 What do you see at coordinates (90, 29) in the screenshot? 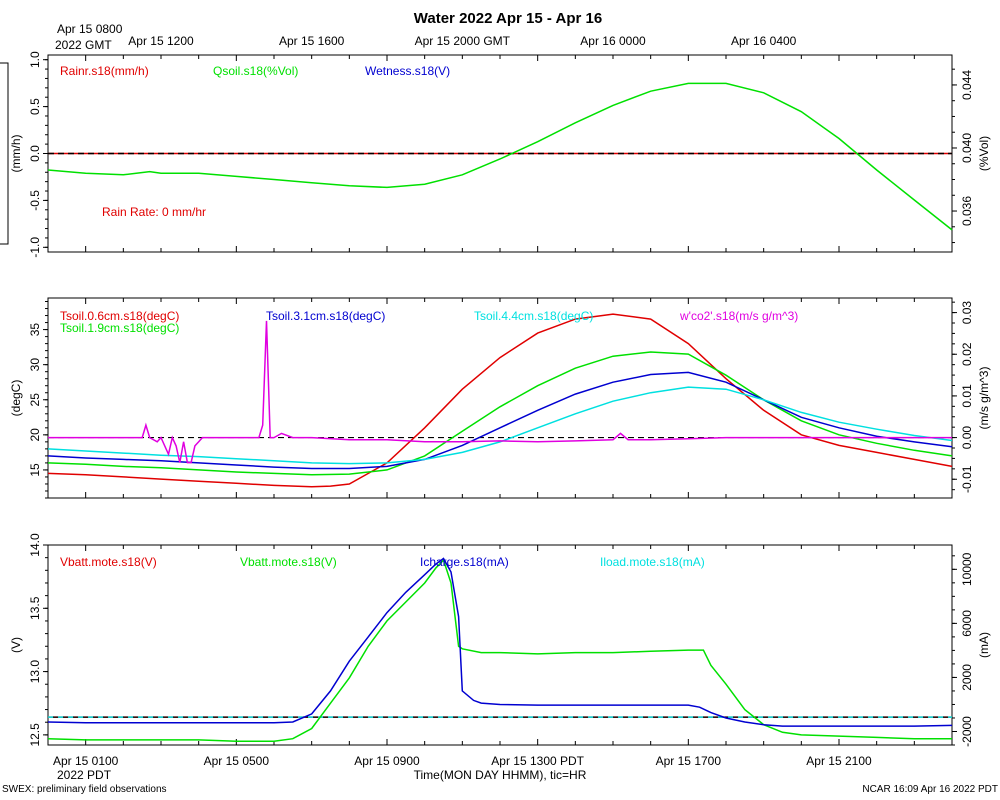
I see `top-start-label: Apr 15 0800` at bounding box center [90, 29].